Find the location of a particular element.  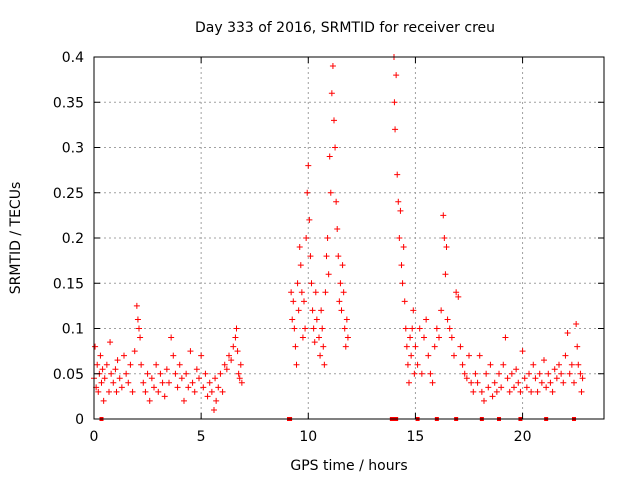

y-tick-label: 0.1 is located at coordinates (73, 330).